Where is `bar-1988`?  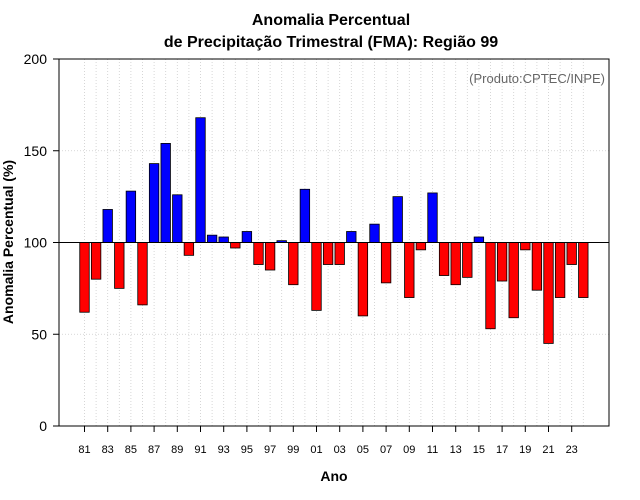
bar-1988 is located at coordinates (165, 193).